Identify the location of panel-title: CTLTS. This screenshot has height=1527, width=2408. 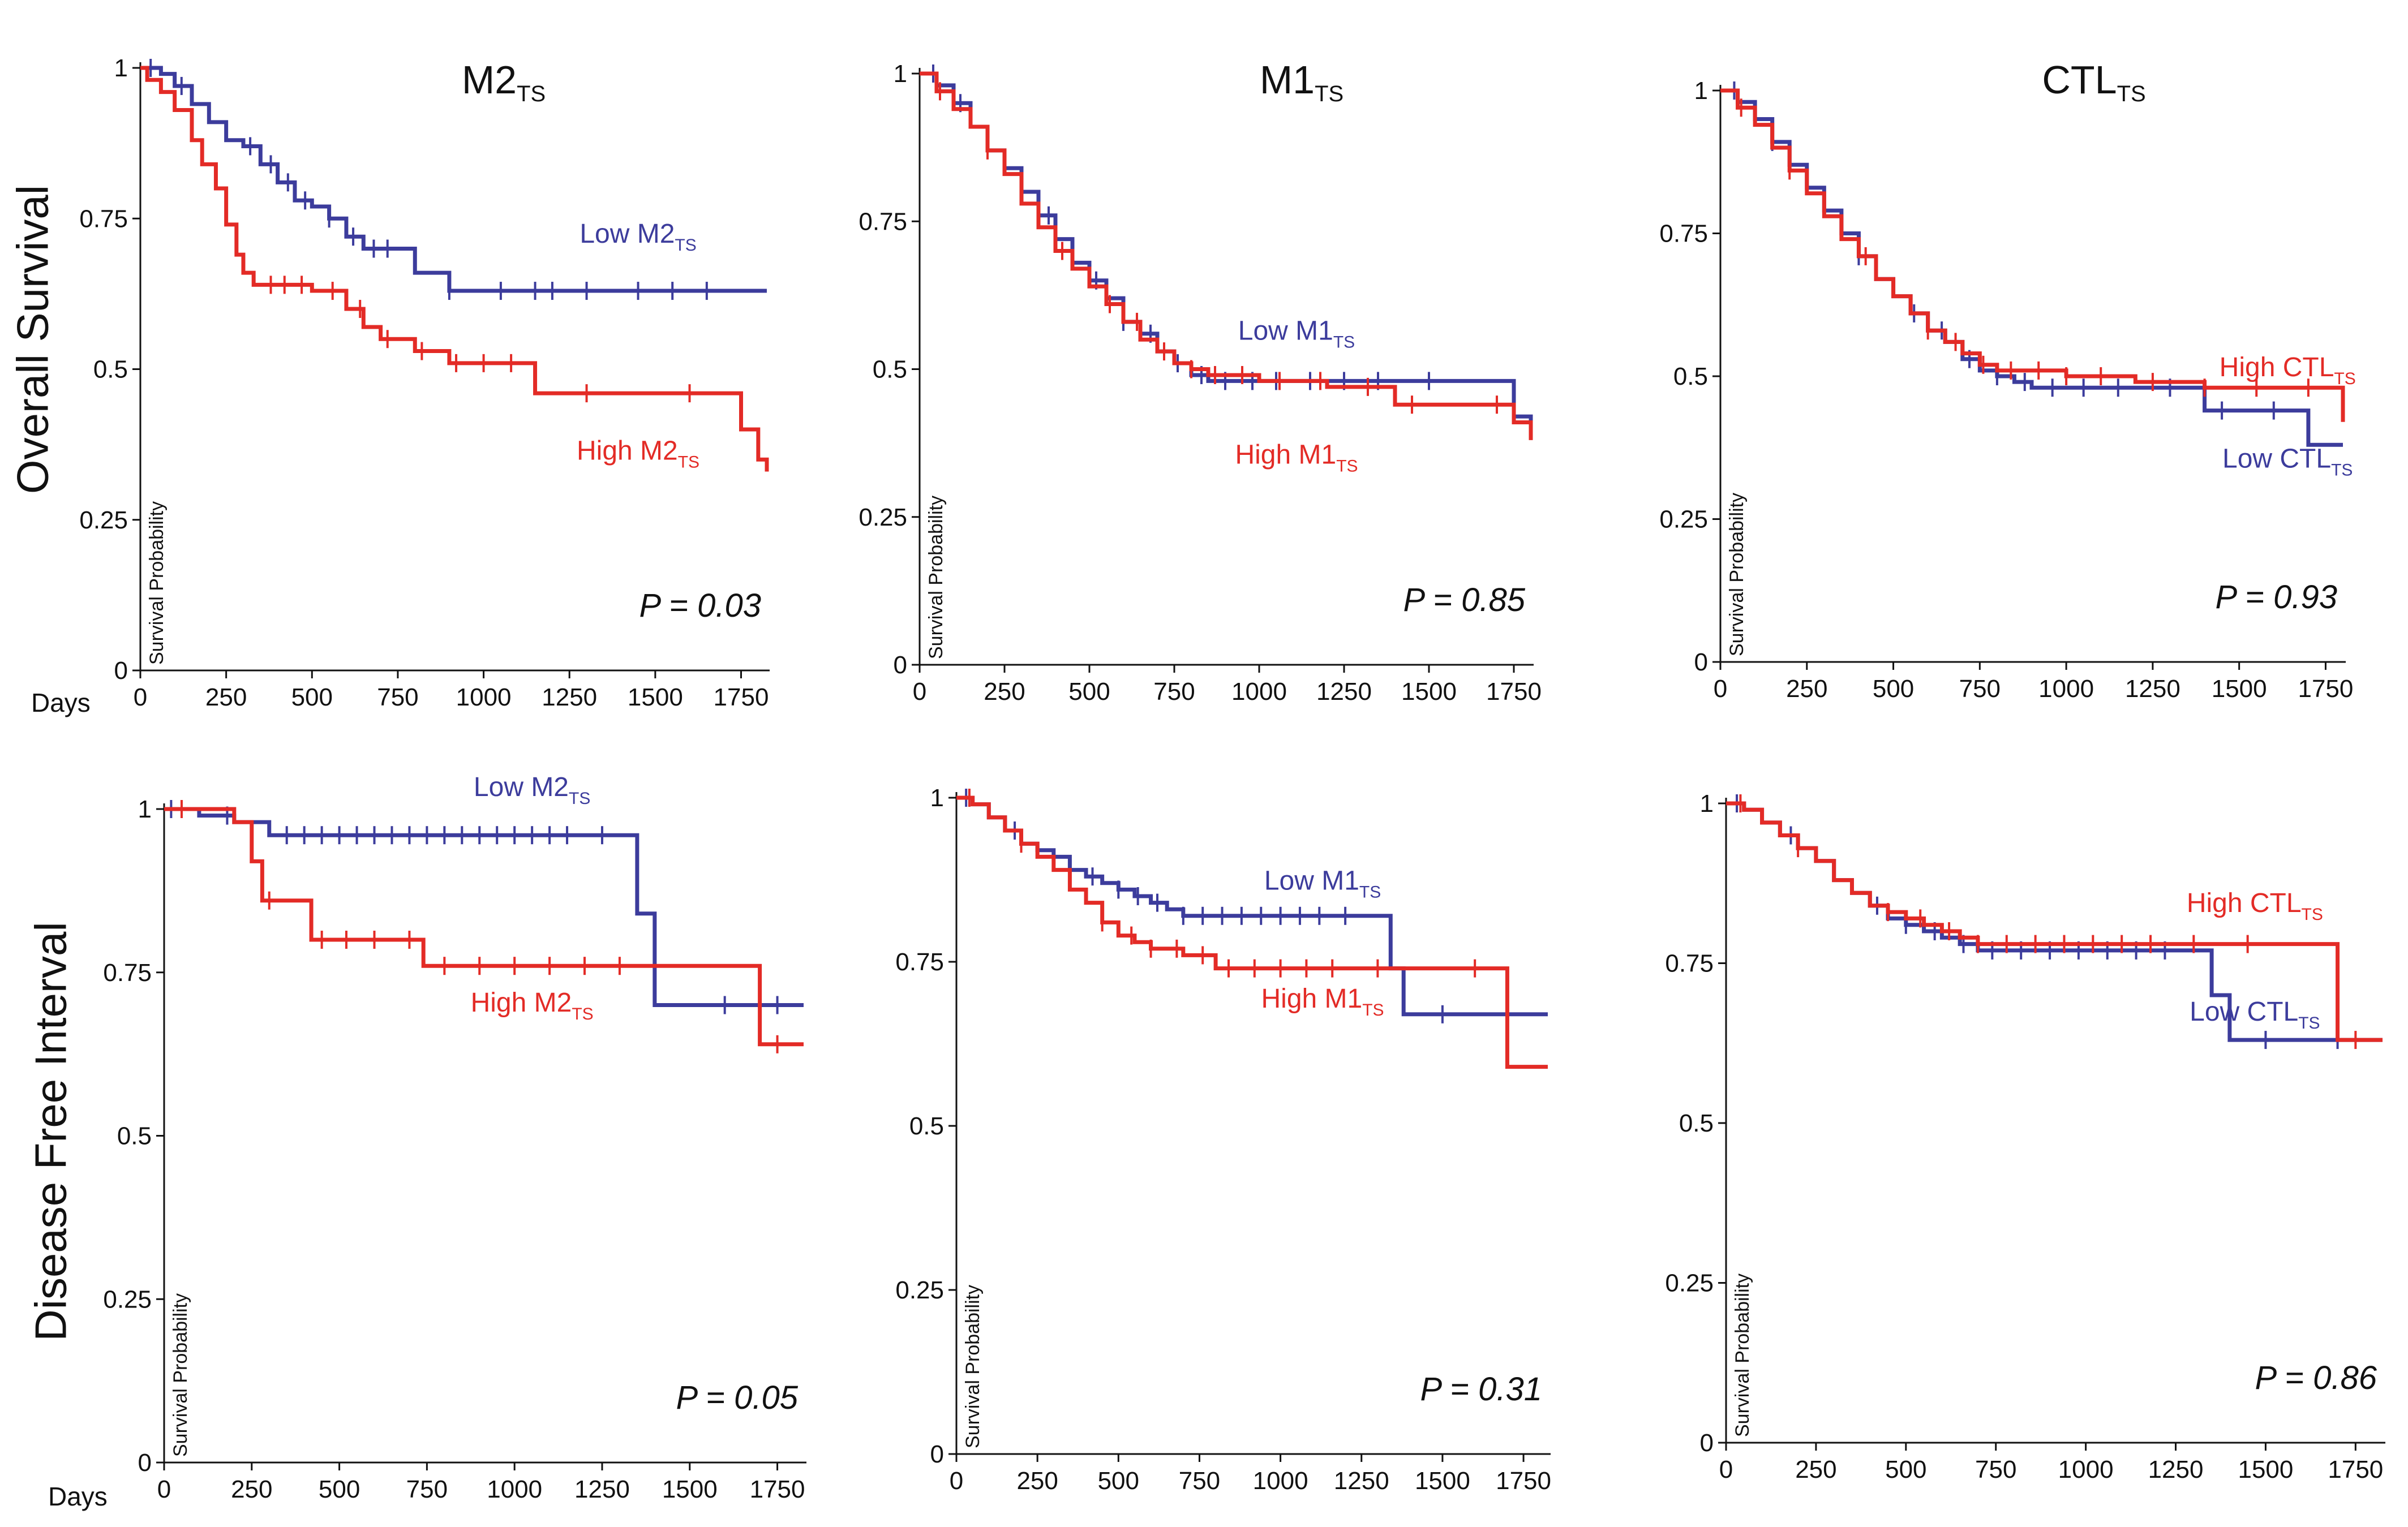
(2093, 82).